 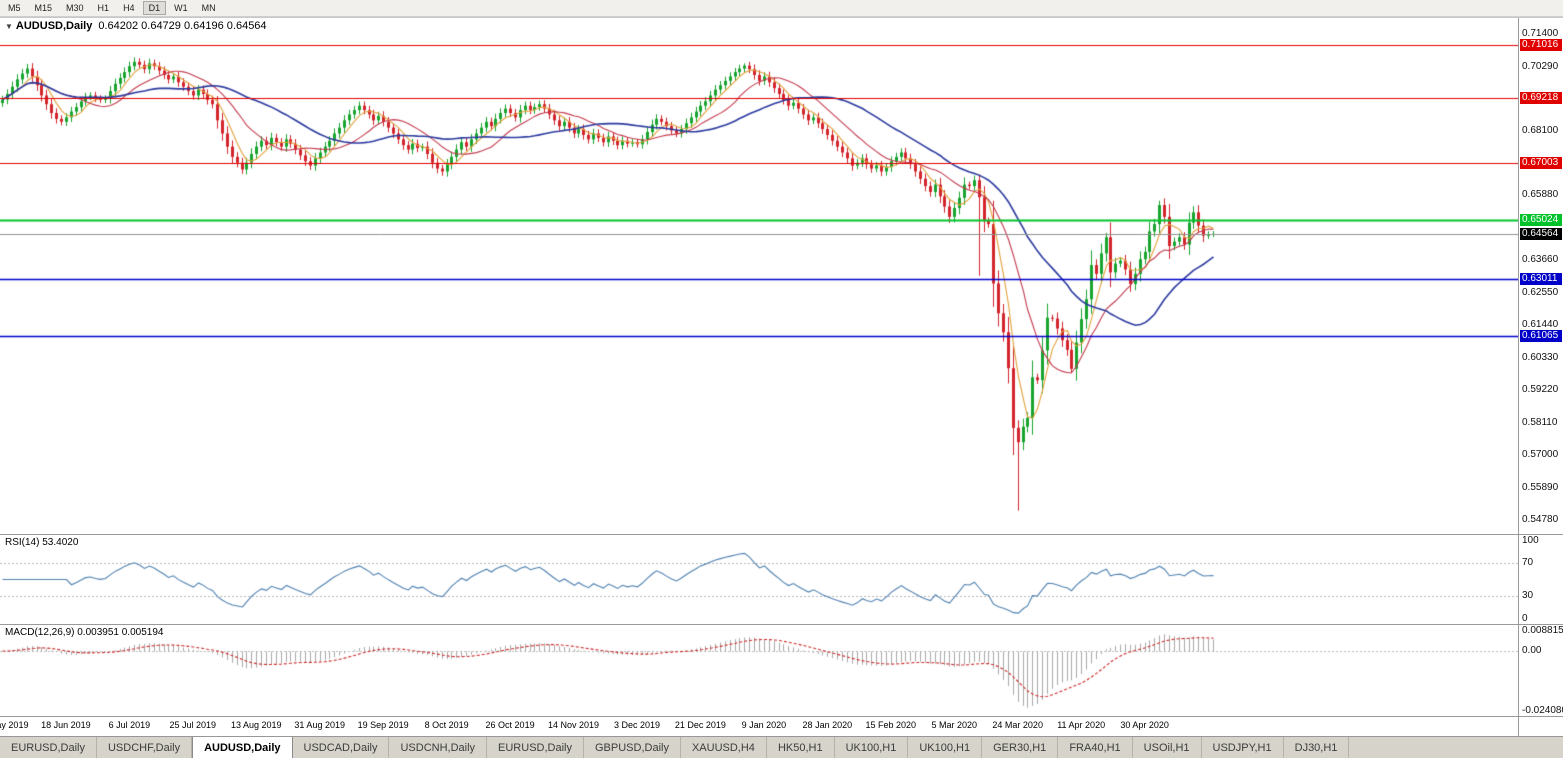 What do you see at coordinates (1542, 630) in the screenshot?
I see `macd-tick-label: 0.008815` at bounding box center [1542, 630].